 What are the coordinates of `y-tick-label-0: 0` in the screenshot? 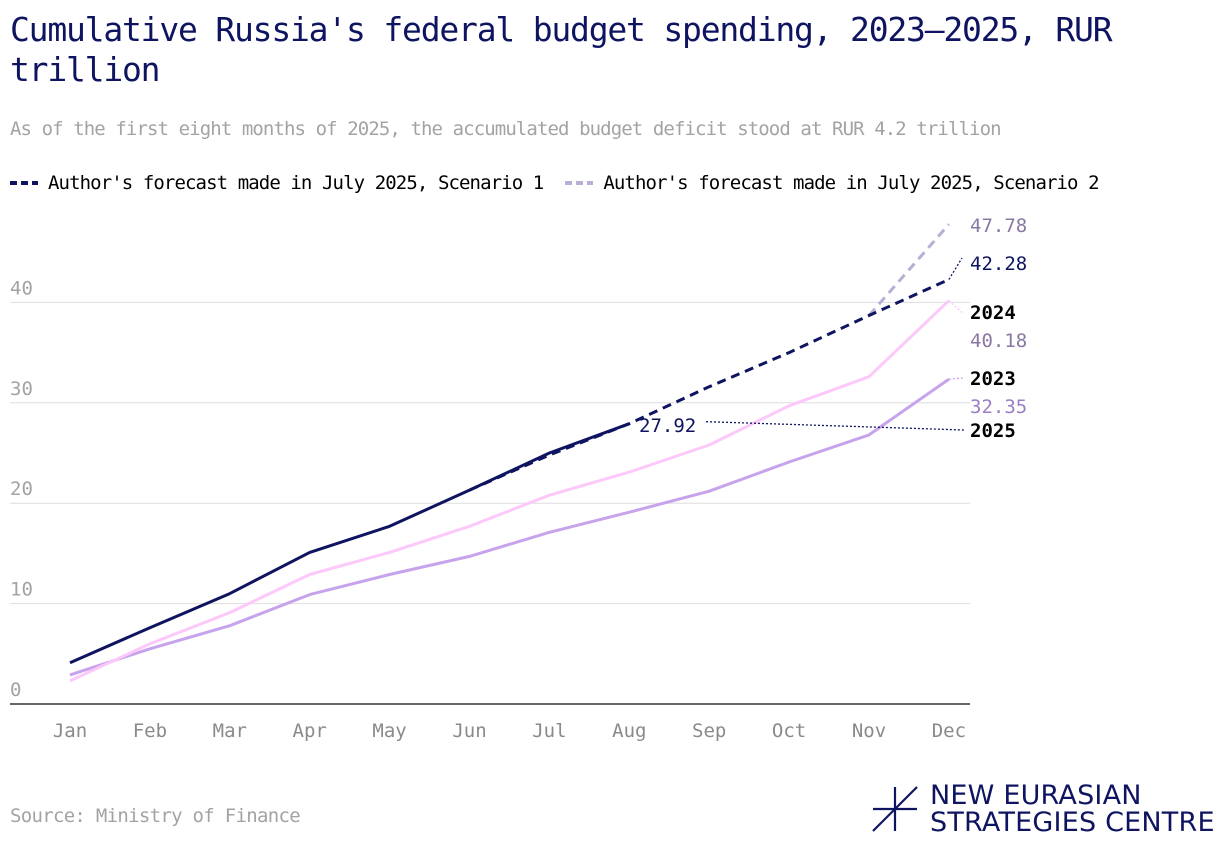 It's located at (15, 690).